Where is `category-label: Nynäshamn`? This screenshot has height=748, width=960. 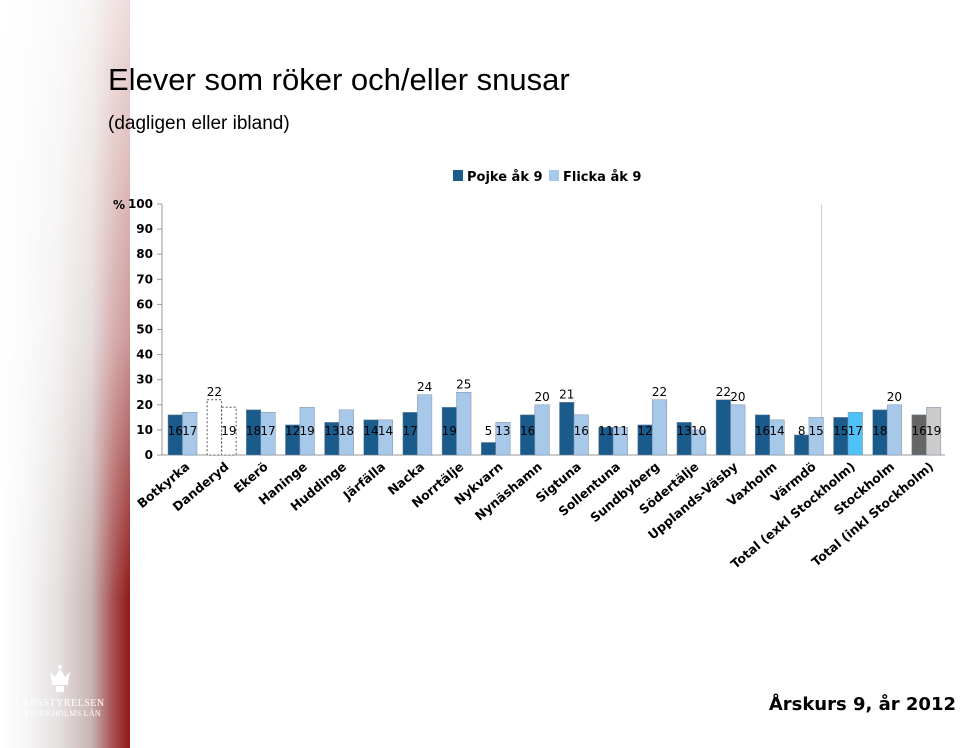
category-label: Nynäshamn is located at coordinates (508, 491).